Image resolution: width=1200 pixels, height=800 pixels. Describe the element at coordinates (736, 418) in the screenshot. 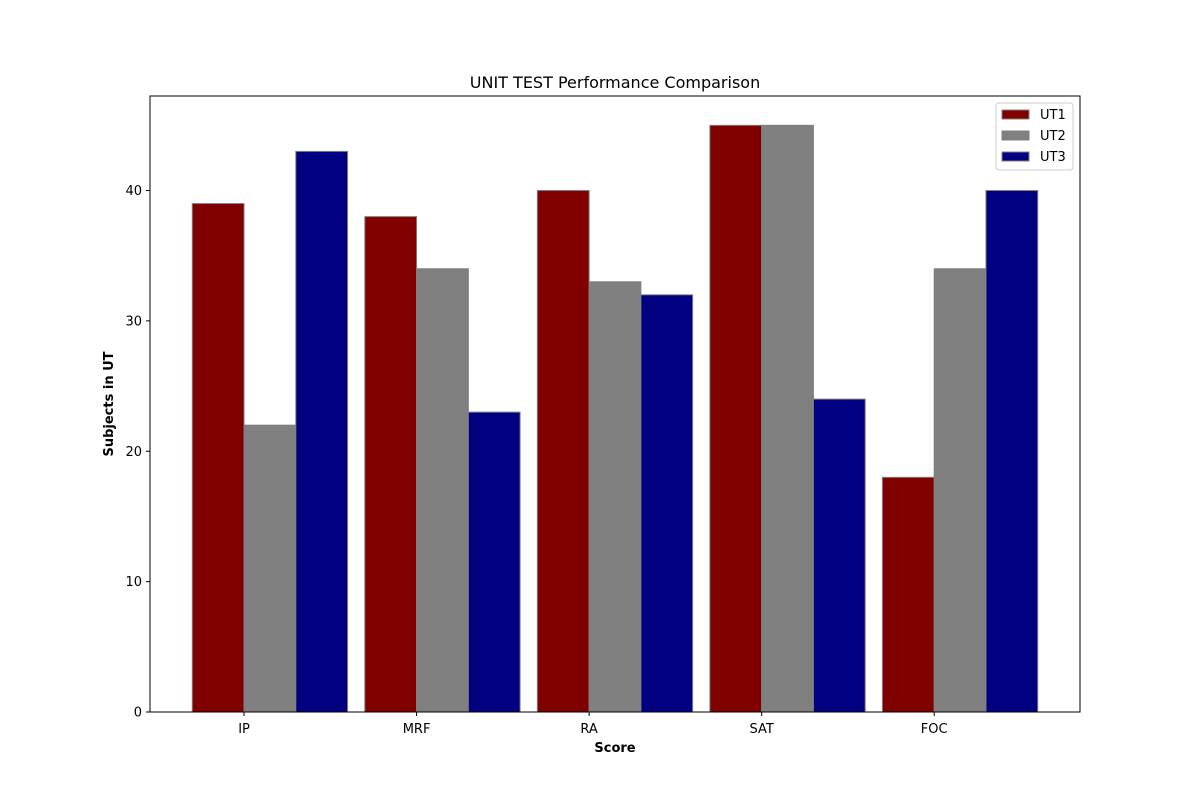

I see `bar-ut1-sat` at that location.